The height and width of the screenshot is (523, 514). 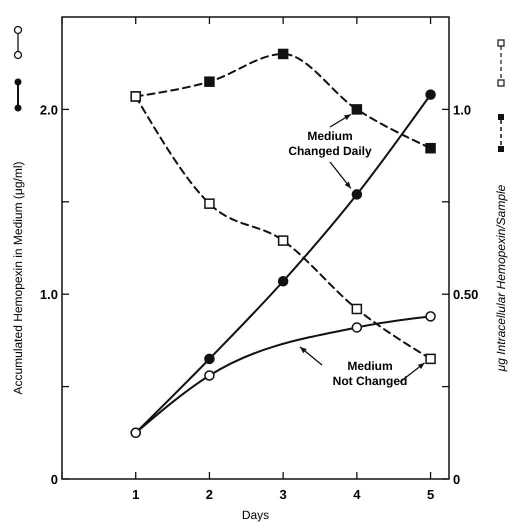 I want to click on x-tick-label: 1, so click(x=136, y=494).